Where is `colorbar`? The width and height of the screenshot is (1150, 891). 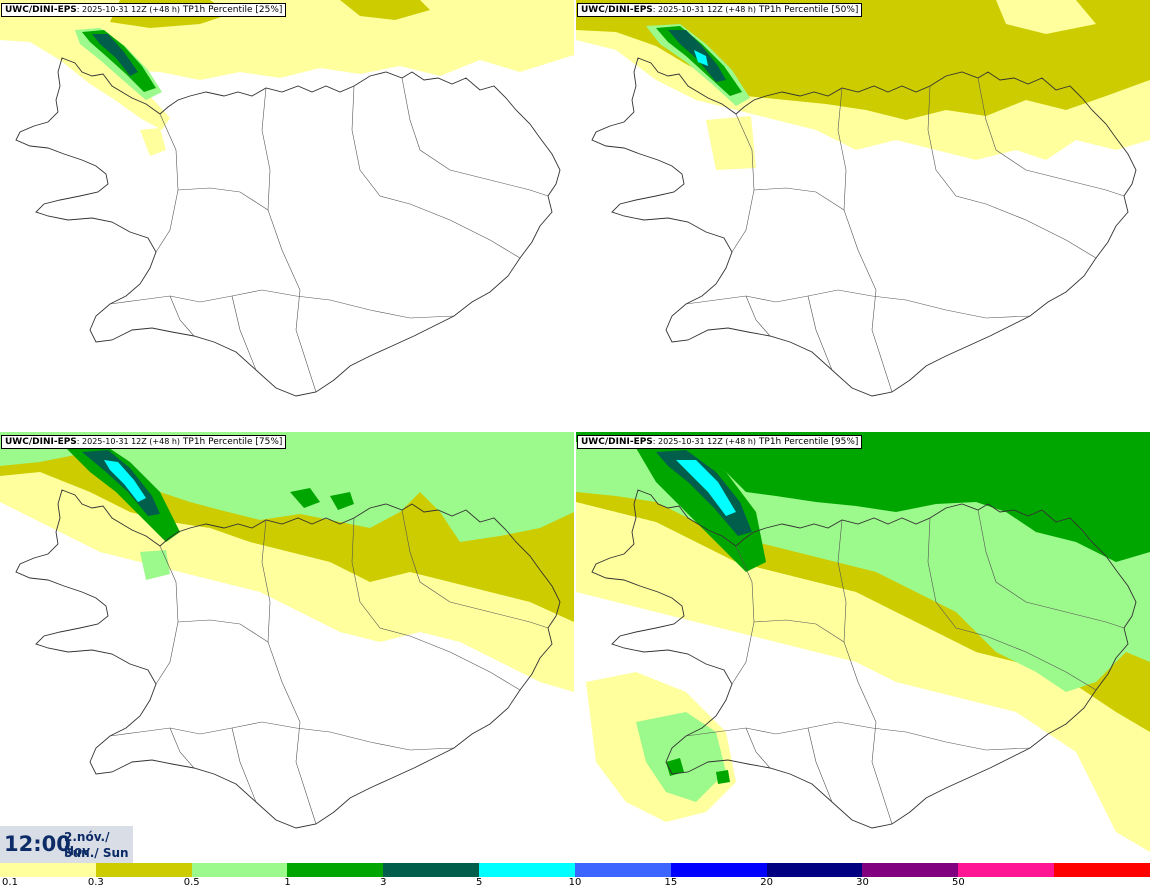 colorbar is located at coordinates (575, 870).